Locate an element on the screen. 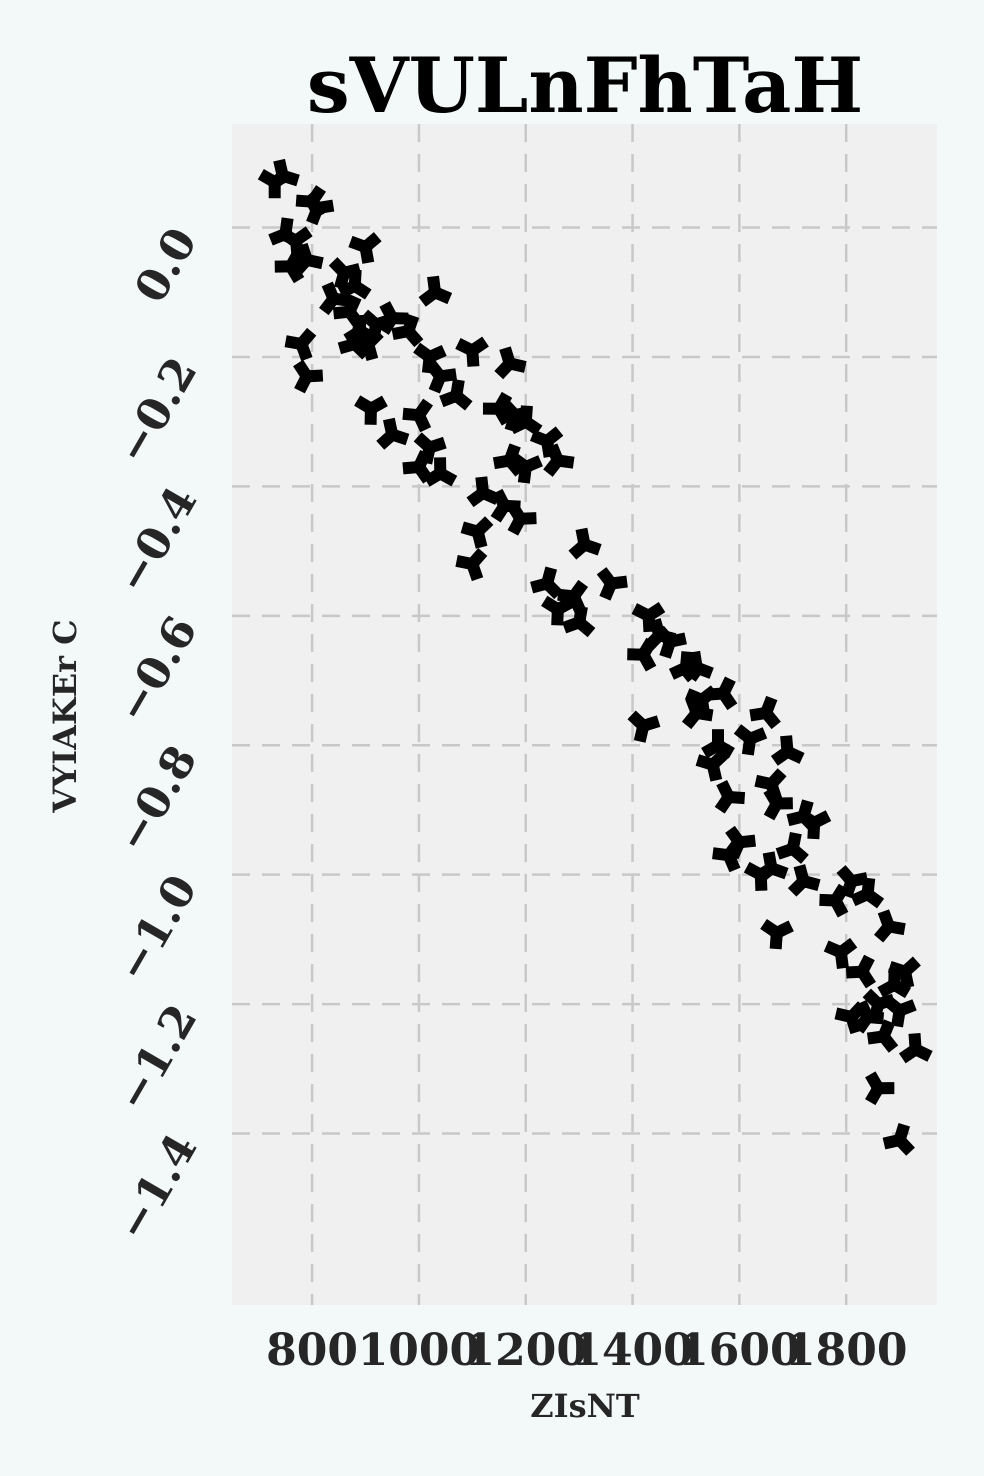 Image resolution: width=984 pixels, height=1476 pixels. x-tick-label: 1800 is located at coordinates (846, 1350).